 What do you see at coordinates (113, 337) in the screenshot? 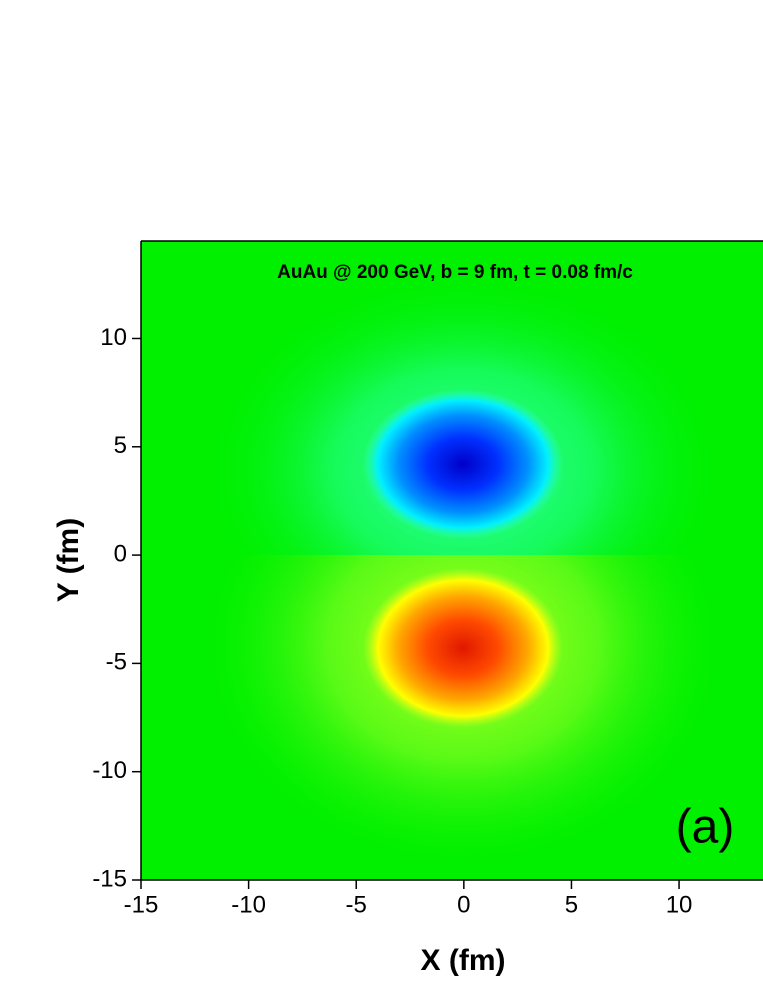
I see `y-tick-label: 10` at bounding box center [113, 337].